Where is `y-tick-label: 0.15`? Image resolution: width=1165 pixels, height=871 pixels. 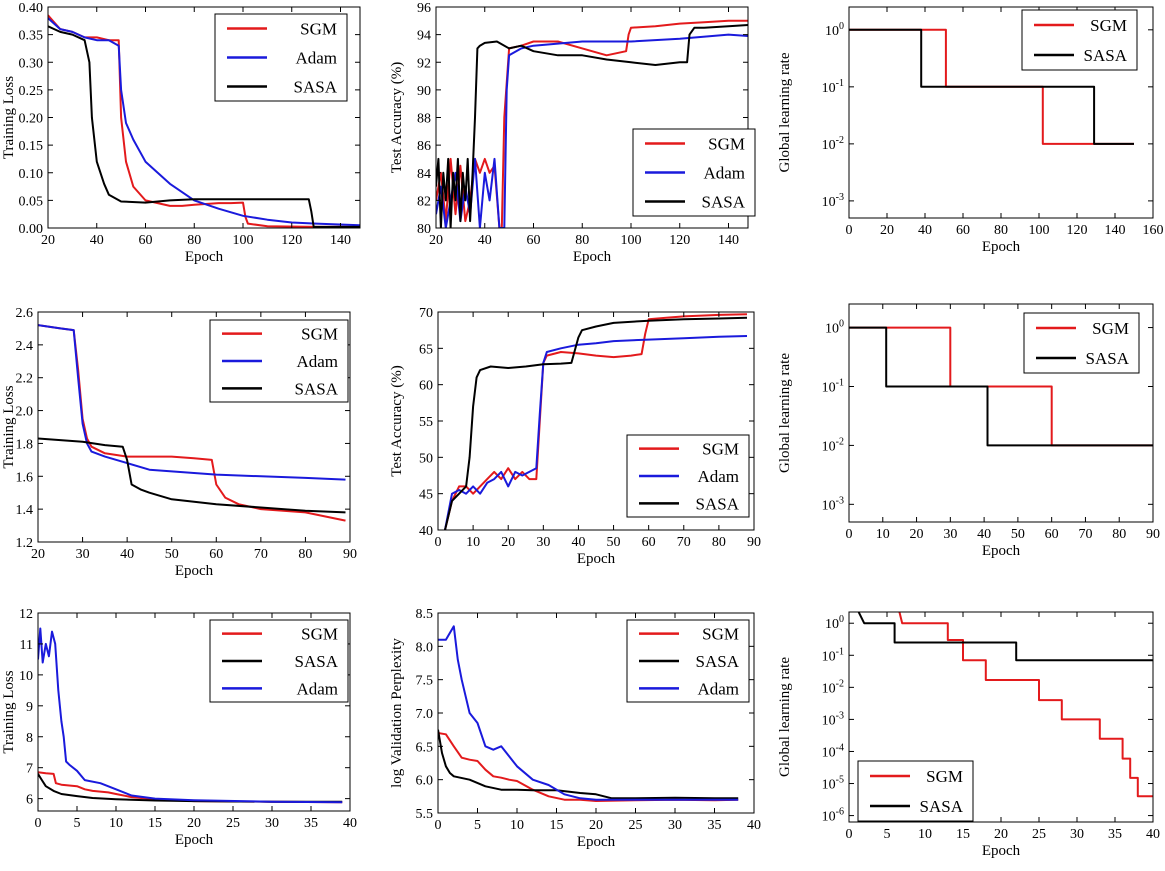
y-tick-label: 0.15 is located at coordinates (31, 146).